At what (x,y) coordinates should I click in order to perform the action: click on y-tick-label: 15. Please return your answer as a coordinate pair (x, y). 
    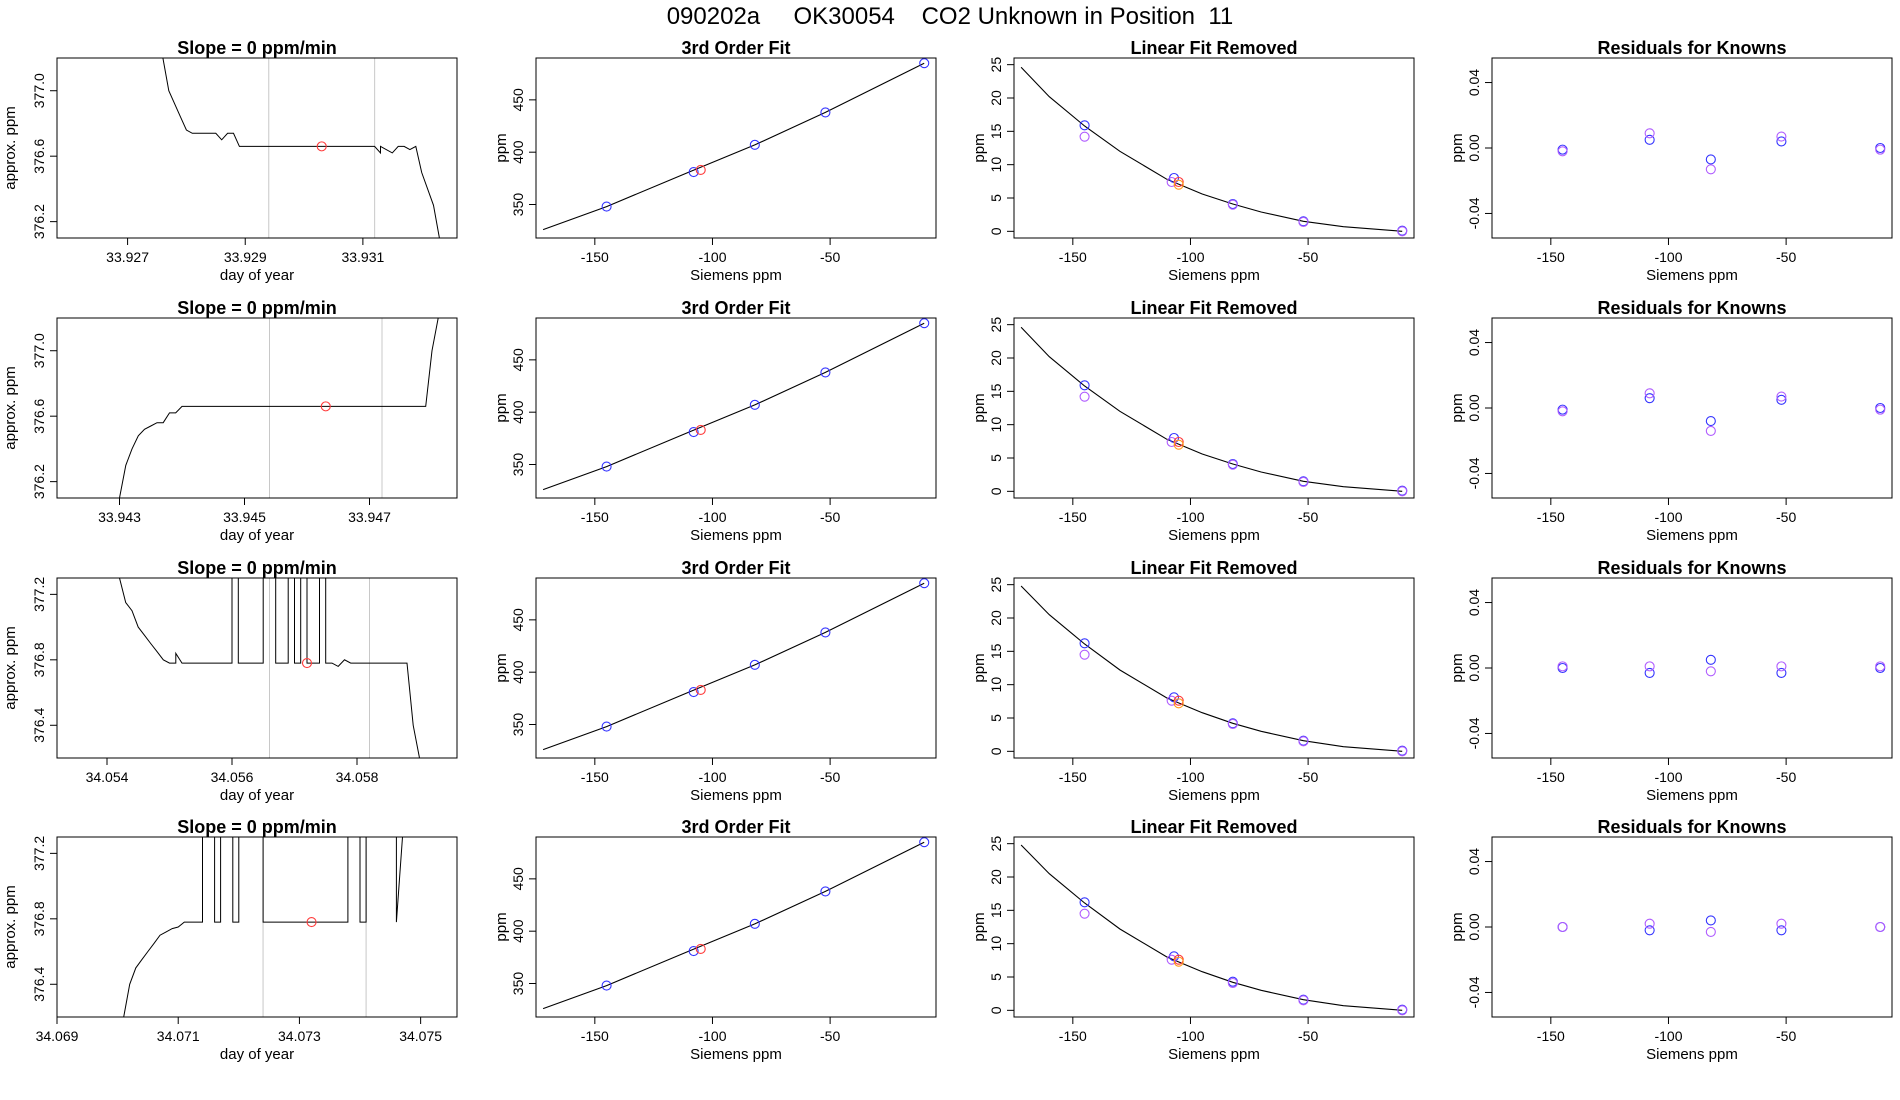
    Looking at the image, I should click on (996, 651).